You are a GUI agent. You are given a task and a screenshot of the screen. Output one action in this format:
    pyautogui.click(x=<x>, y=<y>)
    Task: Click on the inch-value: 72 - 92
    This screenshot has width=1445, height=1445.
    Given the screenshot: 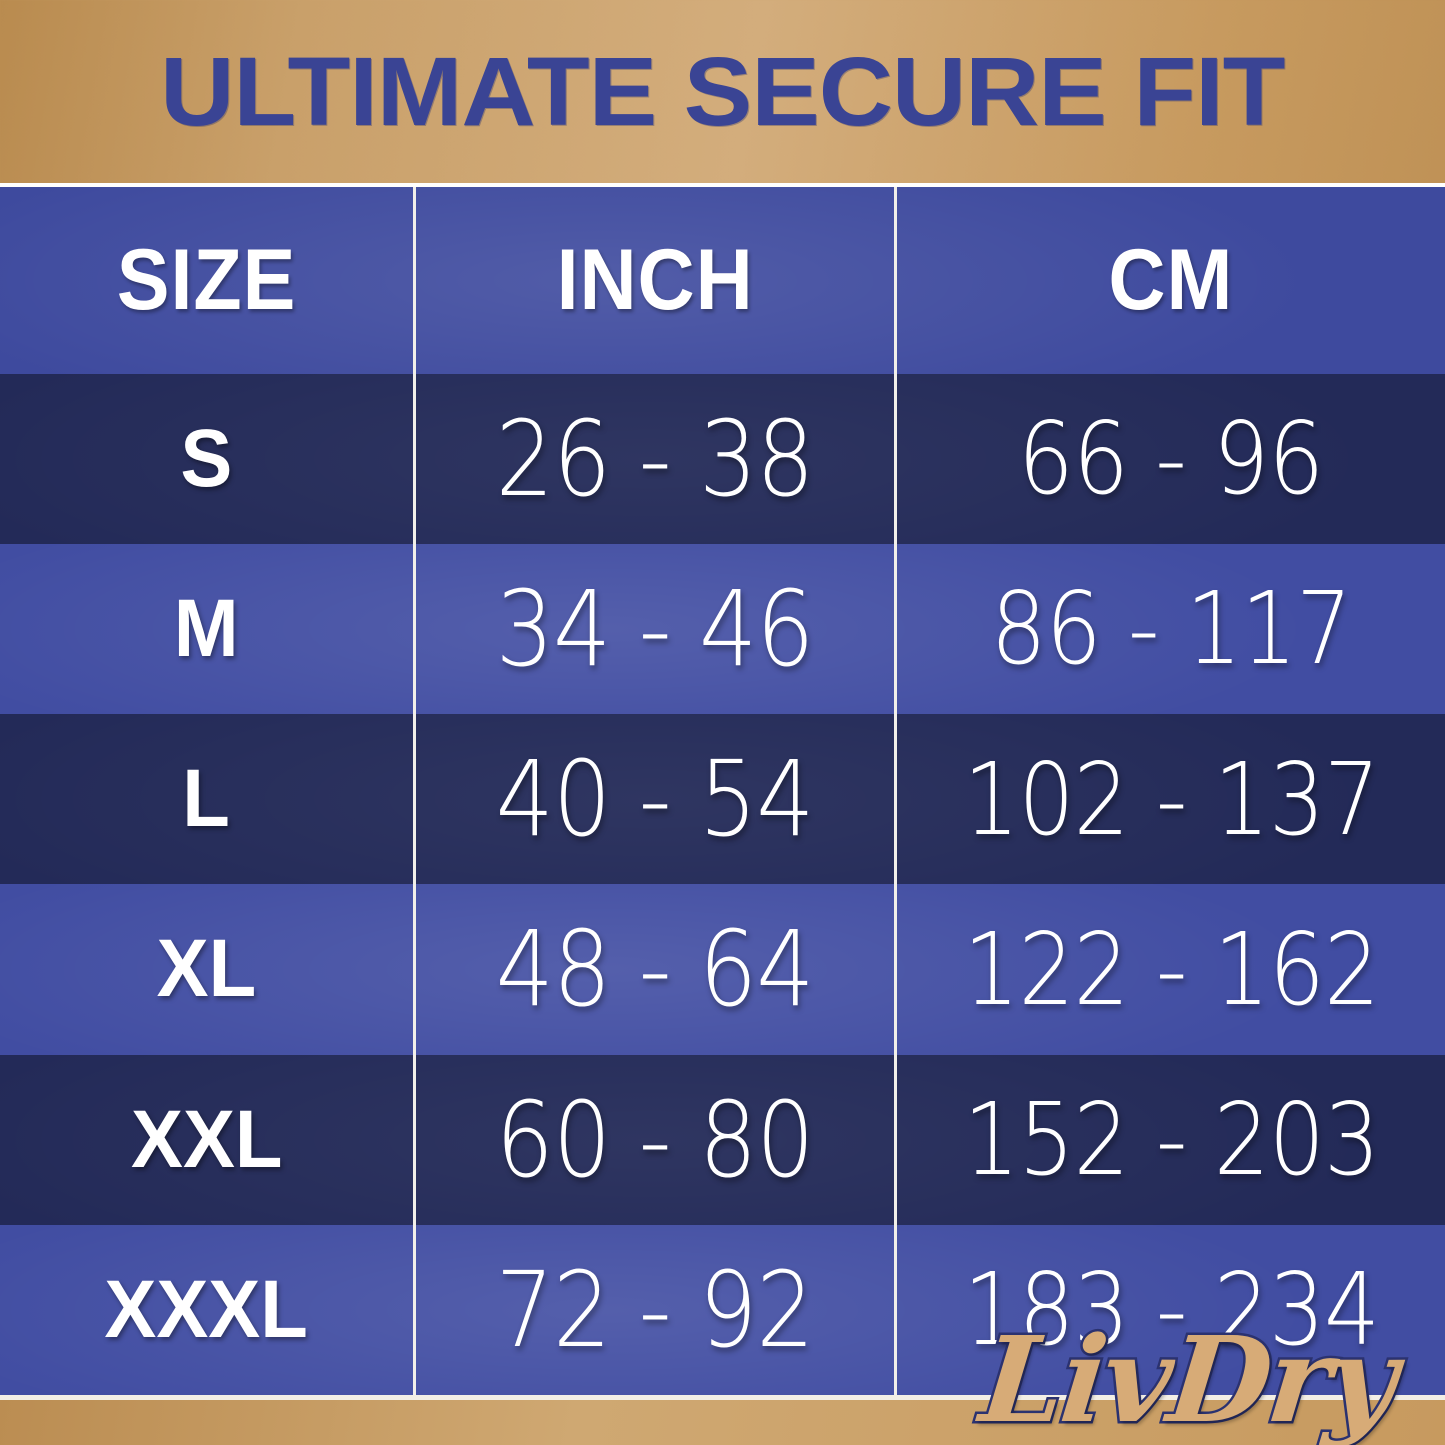 What is the action you would take?
    pyautogui.click(x=655, y=1309)
    